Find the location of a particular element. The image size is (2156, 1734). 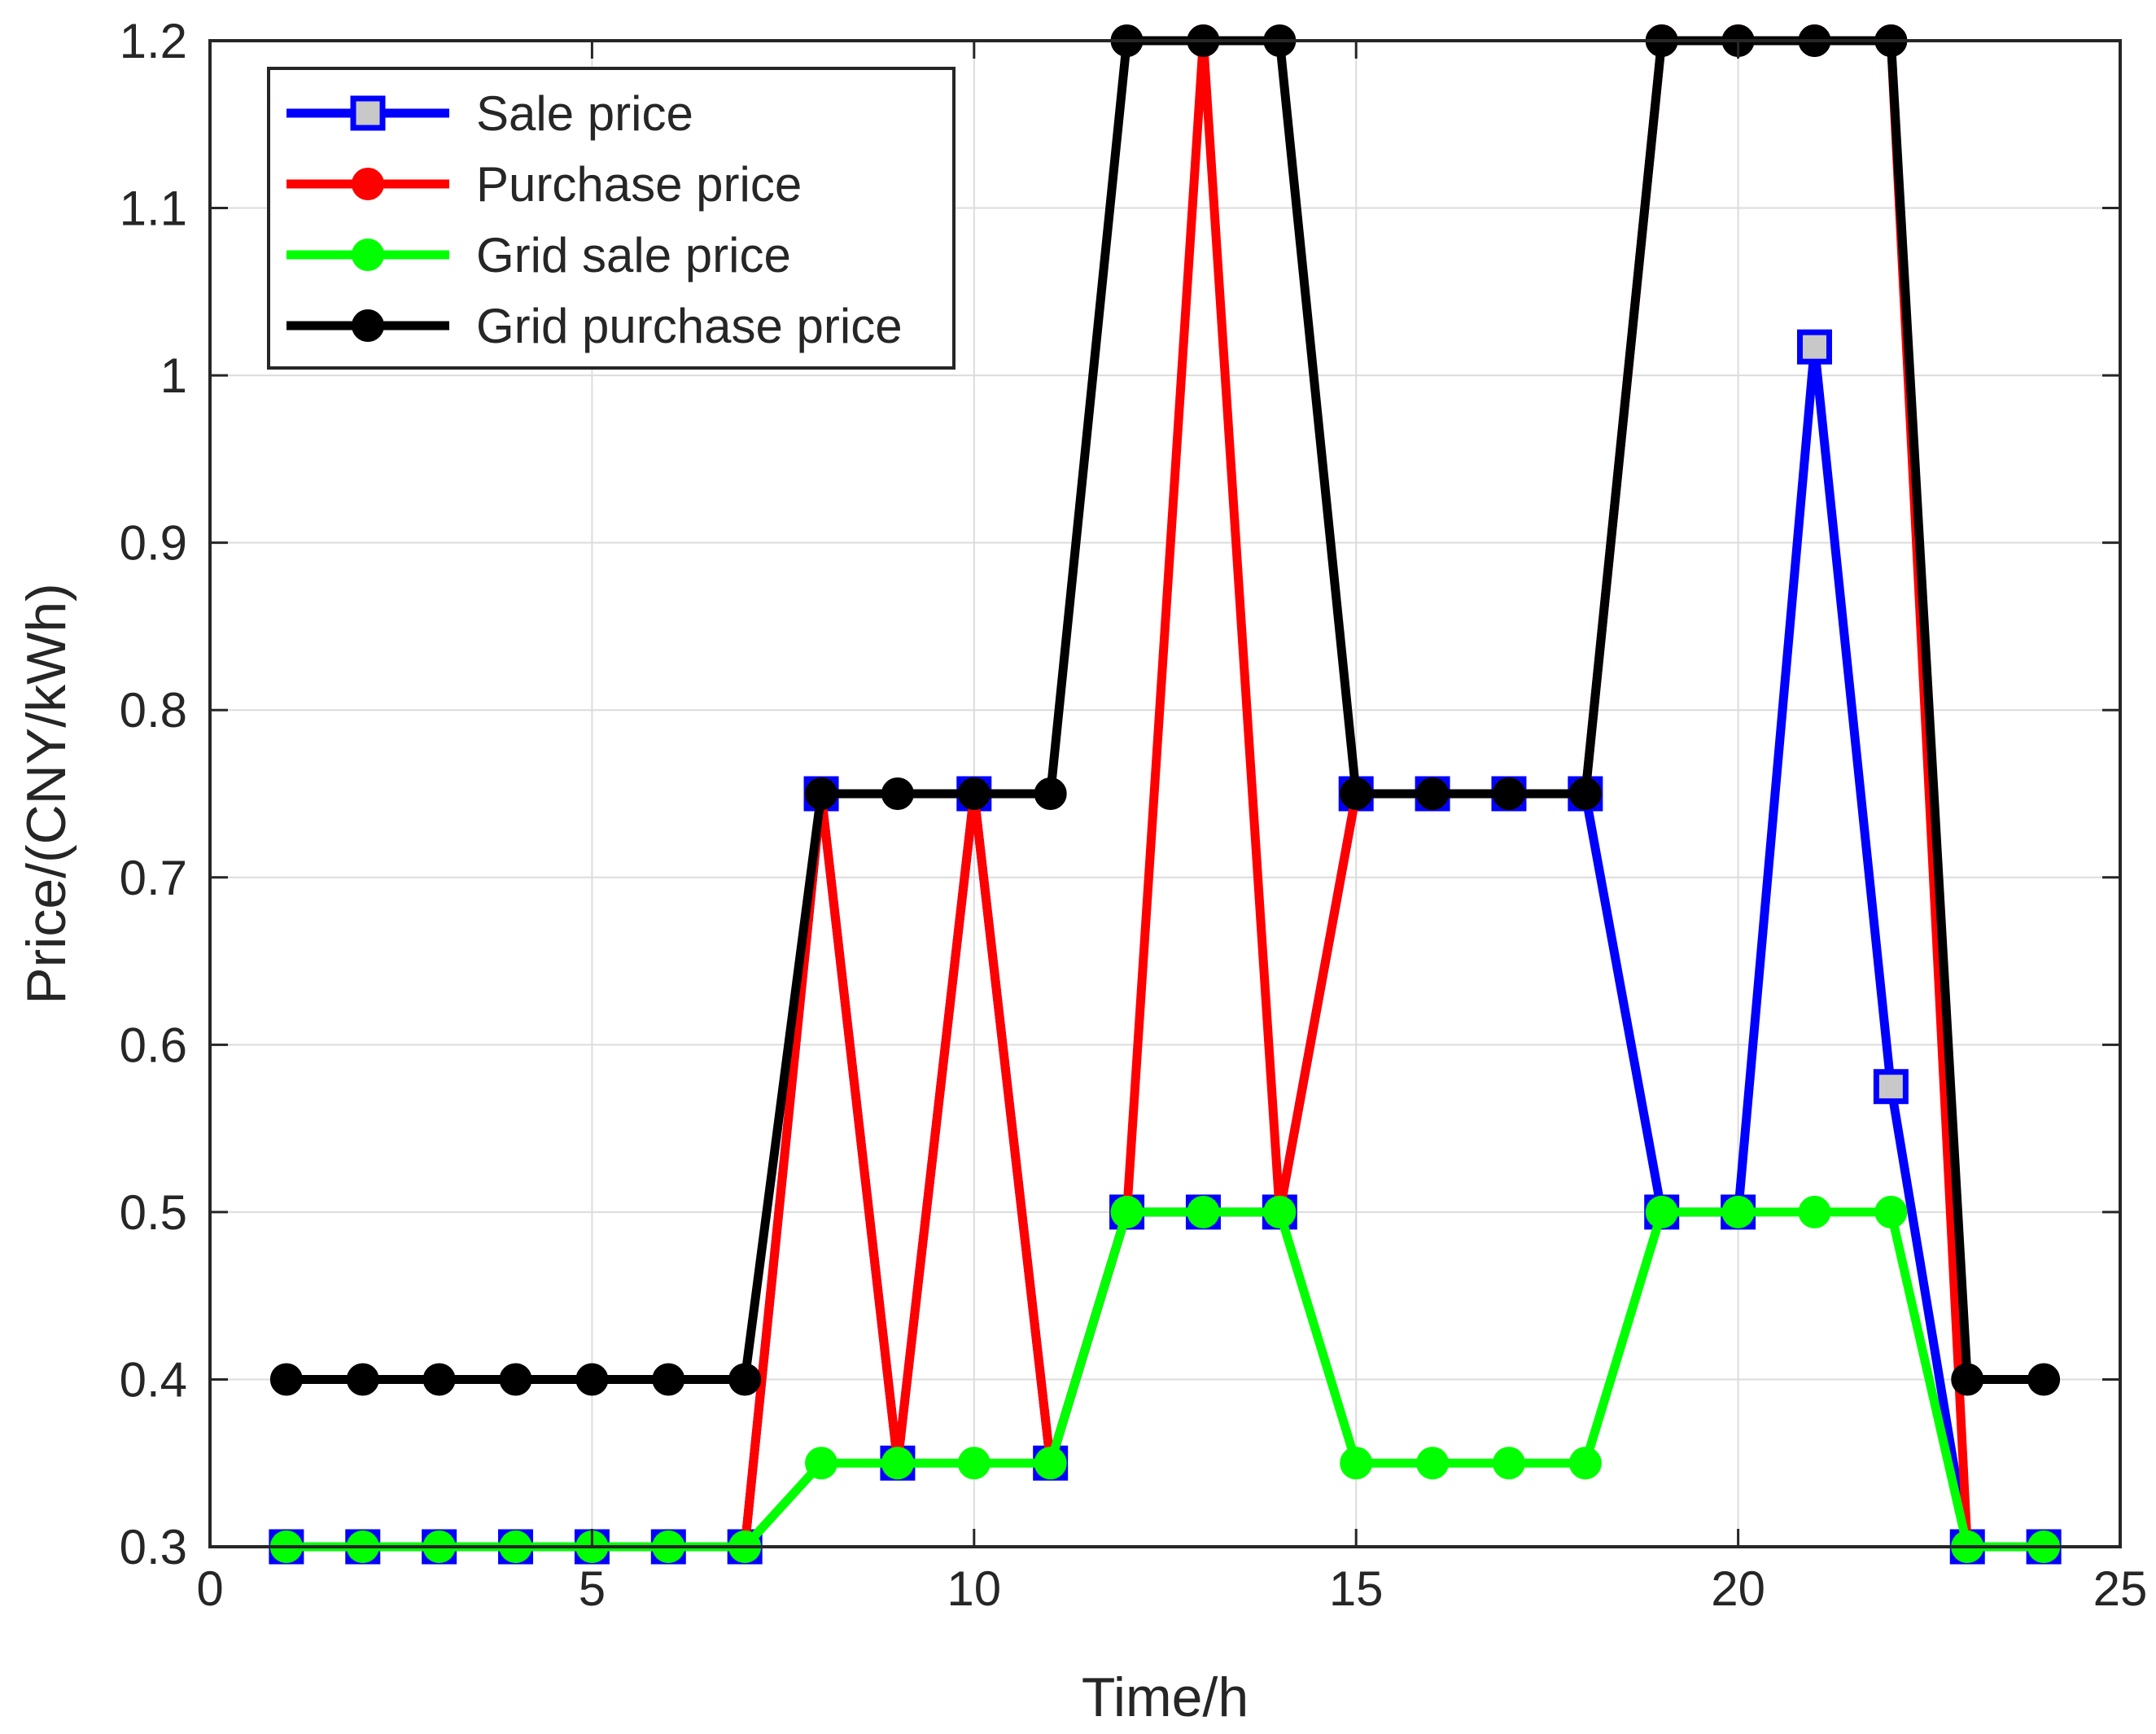

x-axis-label: Time/h is located at coordinates (1165, 1697).